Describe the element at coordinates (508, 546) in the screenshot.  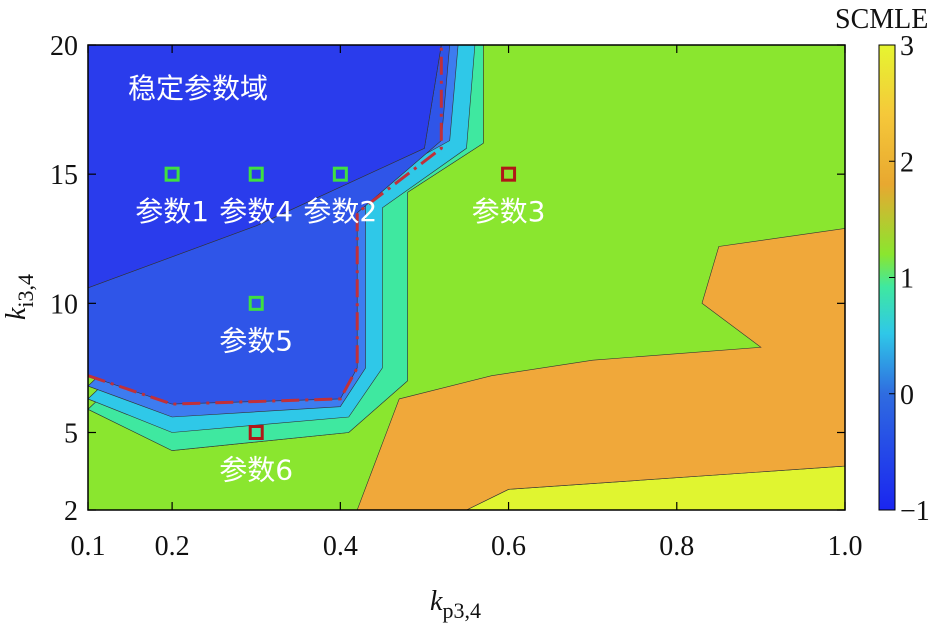
I see `x-tick-label: 0.6` at that location.